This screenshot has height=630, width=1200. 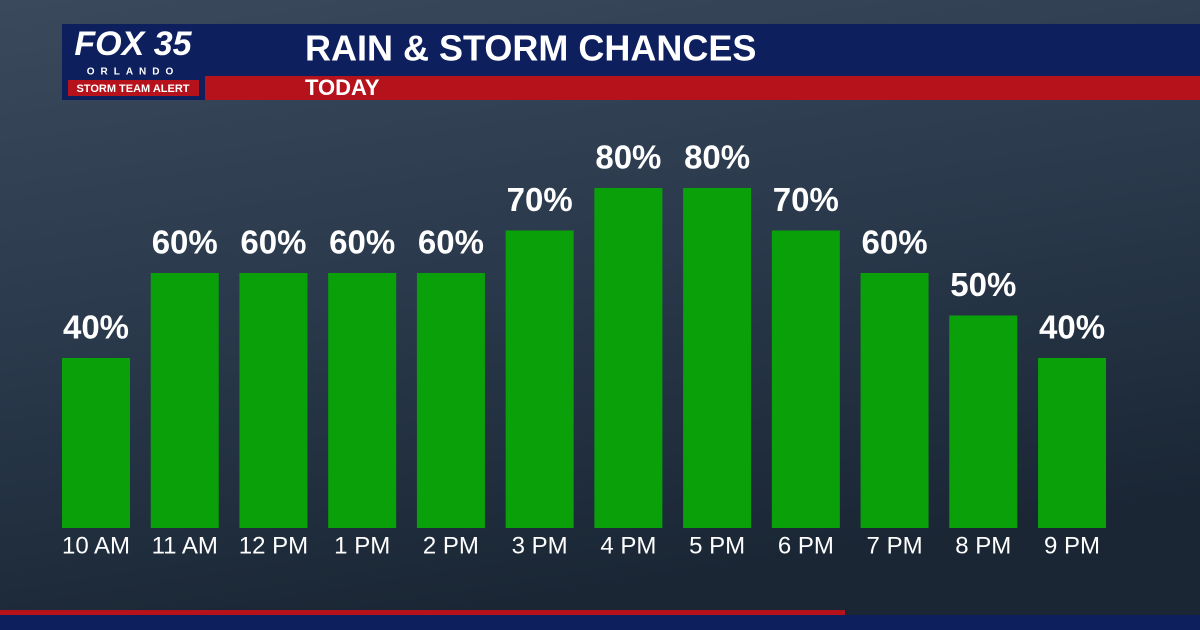 What do you see at coordinates (530, 48) in the screenshot?
I see `chart-title: RAIN & STORM CHANCES` at bounding box center [530, 48].